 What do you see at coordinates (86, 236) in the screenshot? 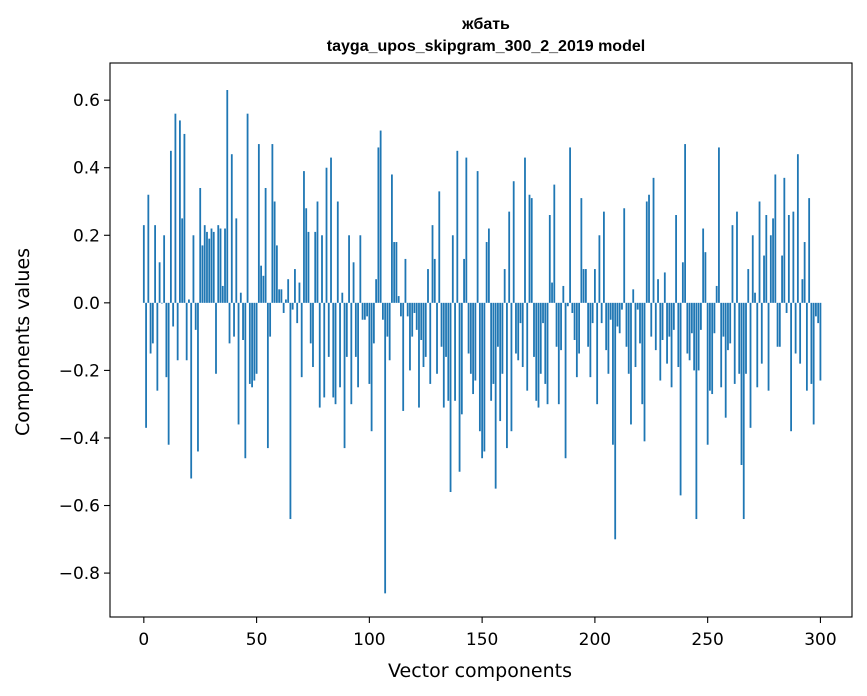
I see `y-tick-label: 0.2` at bounding box center [86, 236].